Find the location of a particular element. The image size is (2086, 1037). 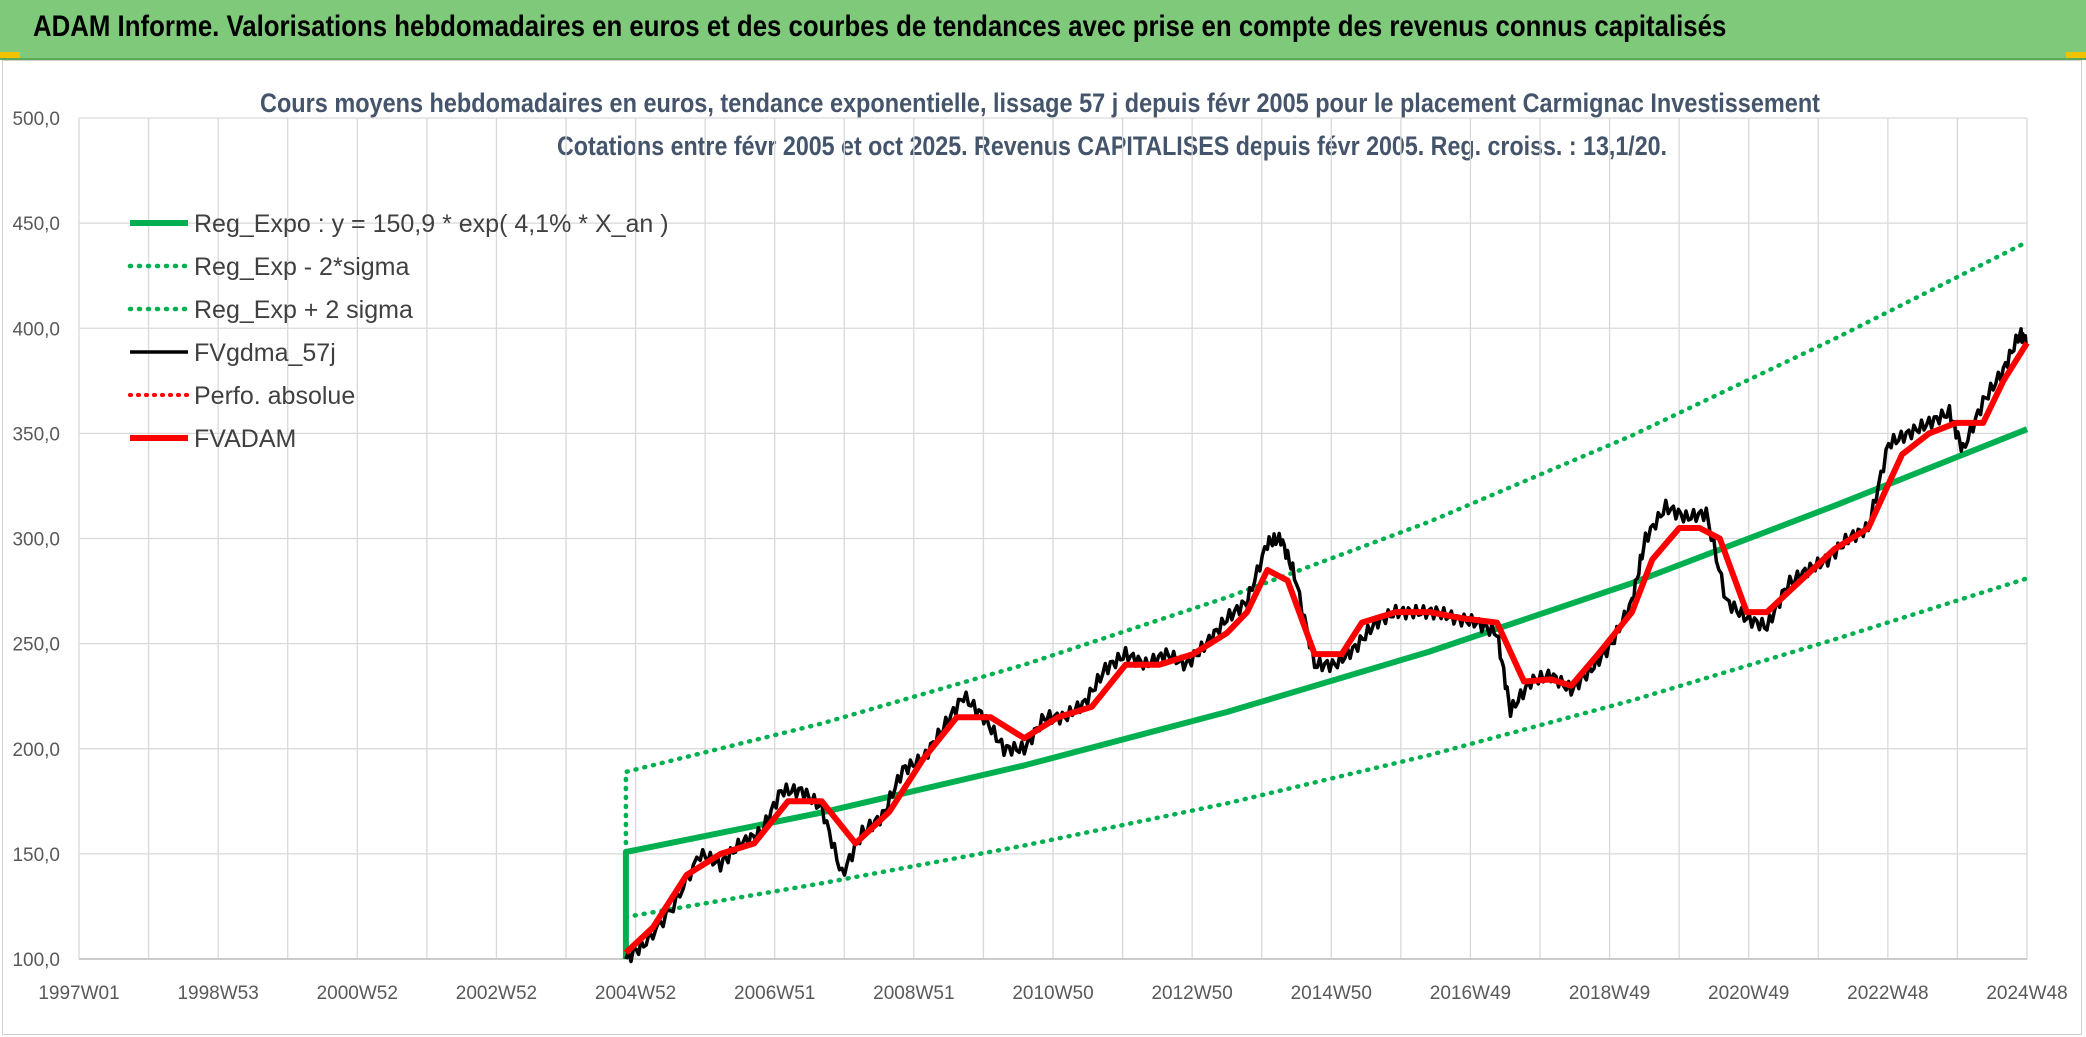

y-tick-label: 350,0 is located at coordinates (36, 434).